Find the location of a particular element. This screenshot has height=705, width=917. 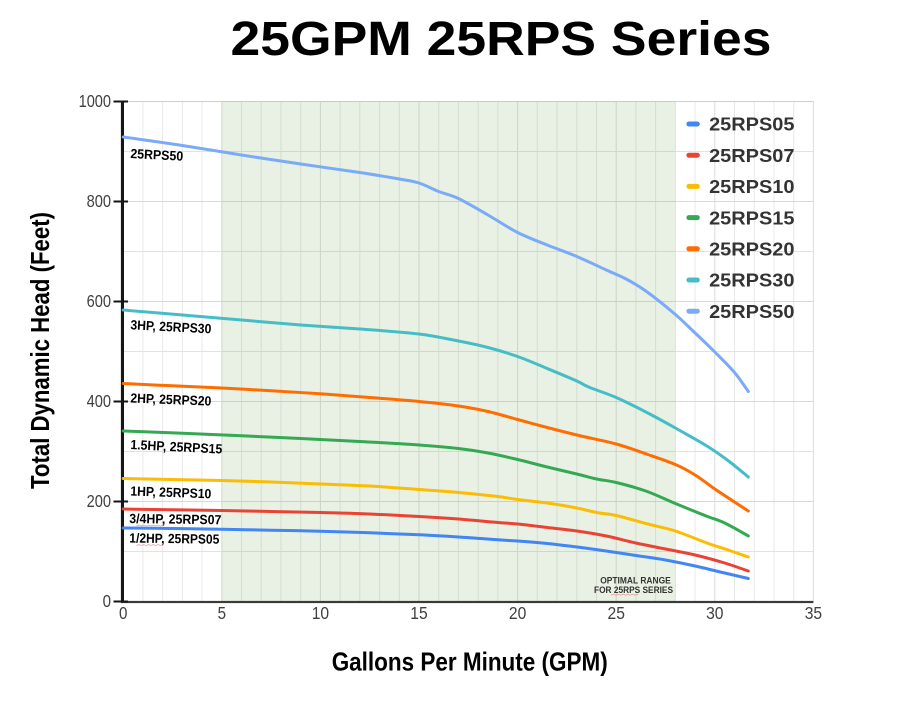

svg-text: 1.5HP, 25RPS15 is located at coordinates (176, 447).